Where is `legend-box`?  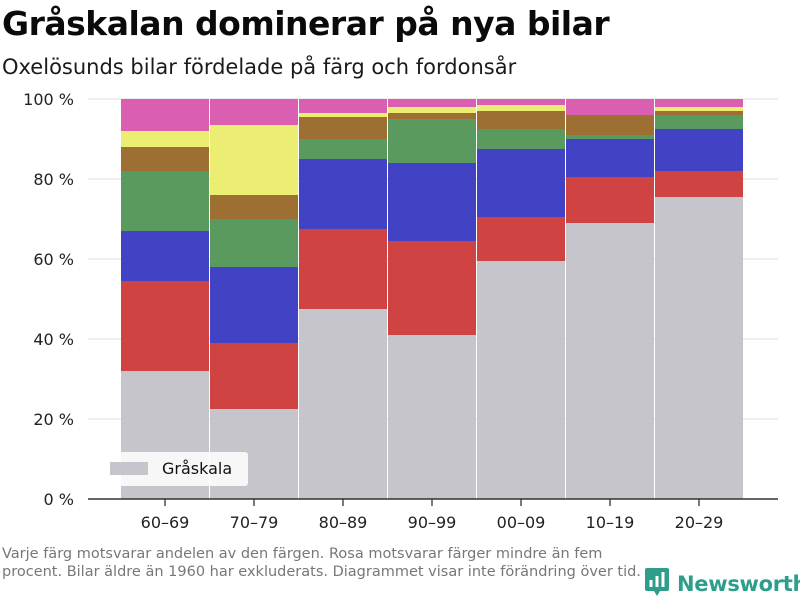
legend-box is located at coordinates (174, 469).